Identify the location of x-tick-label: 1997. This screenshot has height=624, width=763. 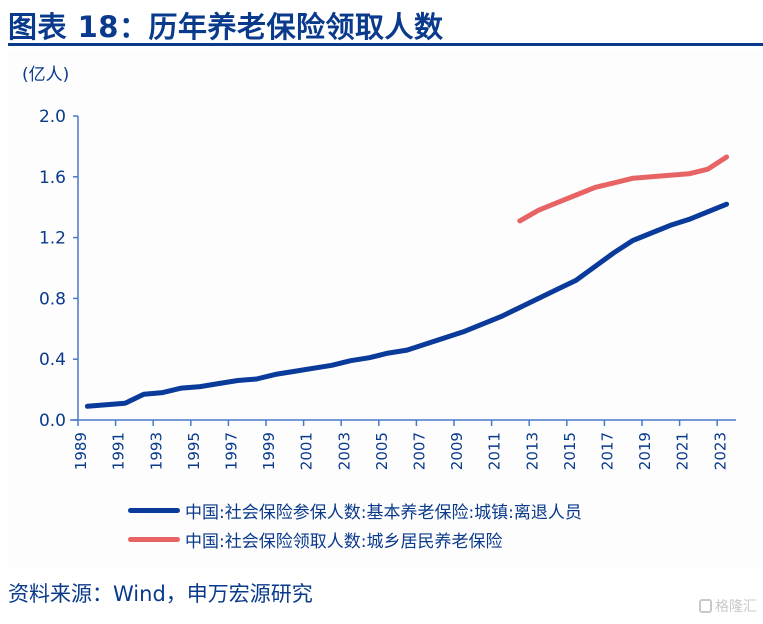
(231, 451).